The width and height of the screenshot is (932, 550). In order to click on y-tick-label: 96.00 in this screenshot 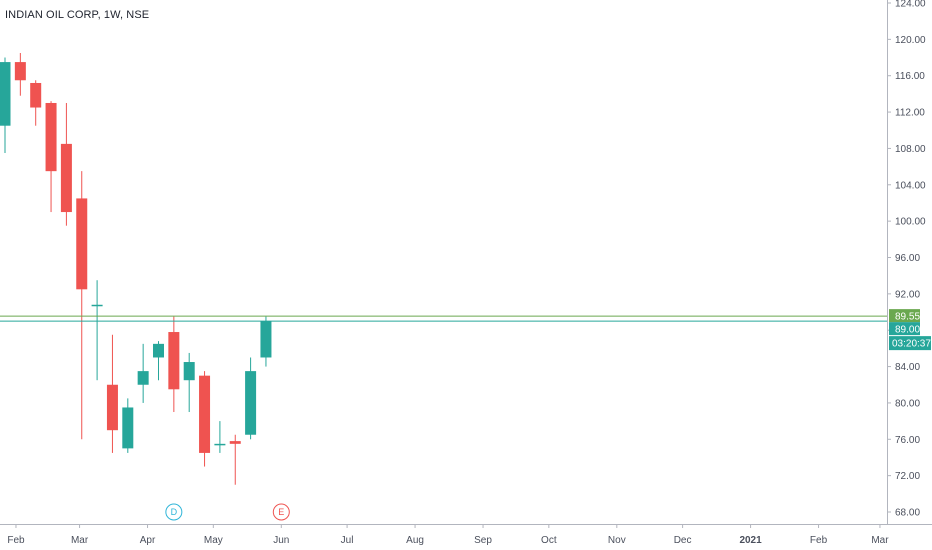, I will do `click(907, 258)`.